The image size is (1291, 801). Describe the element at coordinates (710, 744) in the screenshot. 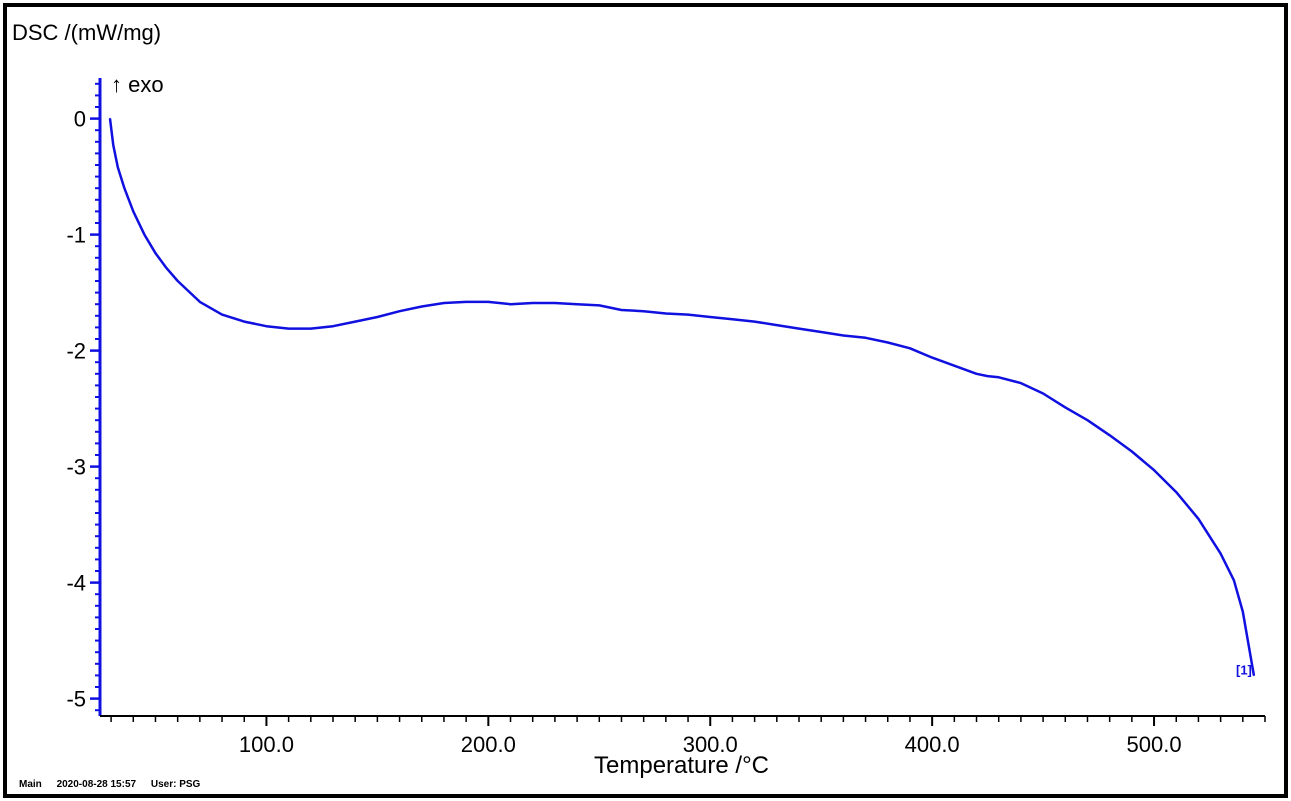

I see `x-tick-label: 300.0` at that location.